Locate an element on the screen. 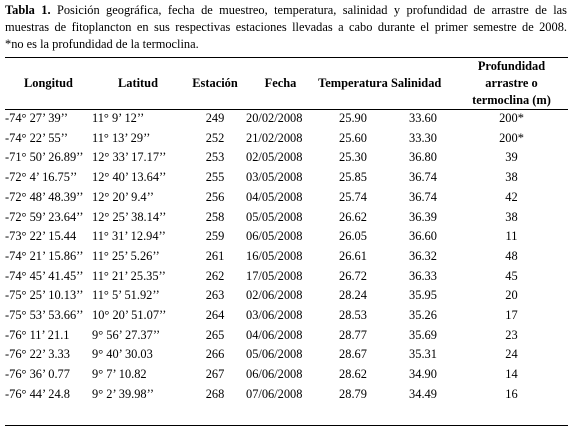  header-profundidad-line-1: Profundidad is located at coordinates (511, 66).